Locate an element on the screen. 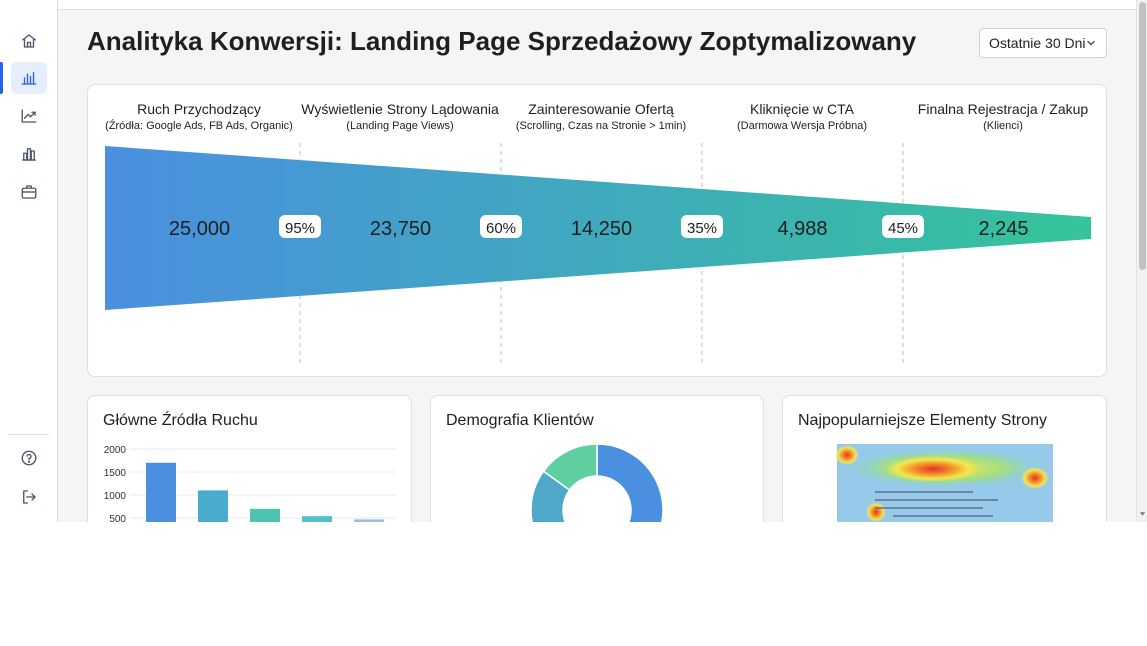 This screenshot has width=1147, height=646. conversion-rate-label: 35% is located at coordinates (702, 228).